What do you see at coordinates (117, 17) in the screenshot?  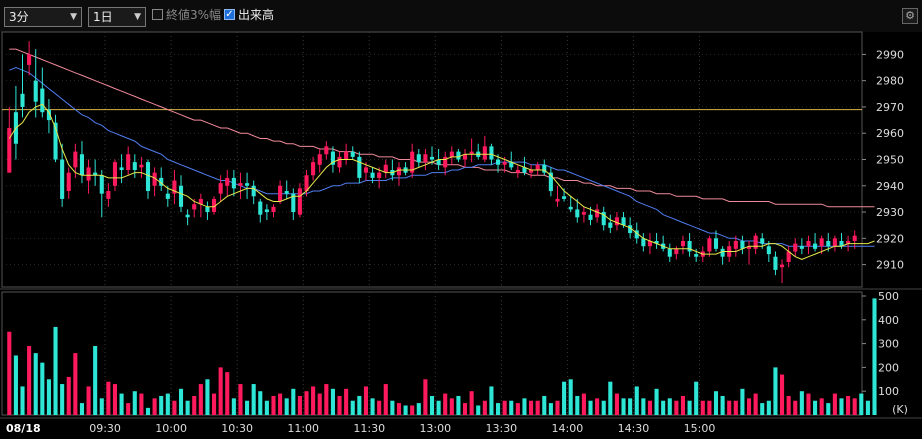 I see `period-select: 1日 ▼` at bounding box center [117, 17].